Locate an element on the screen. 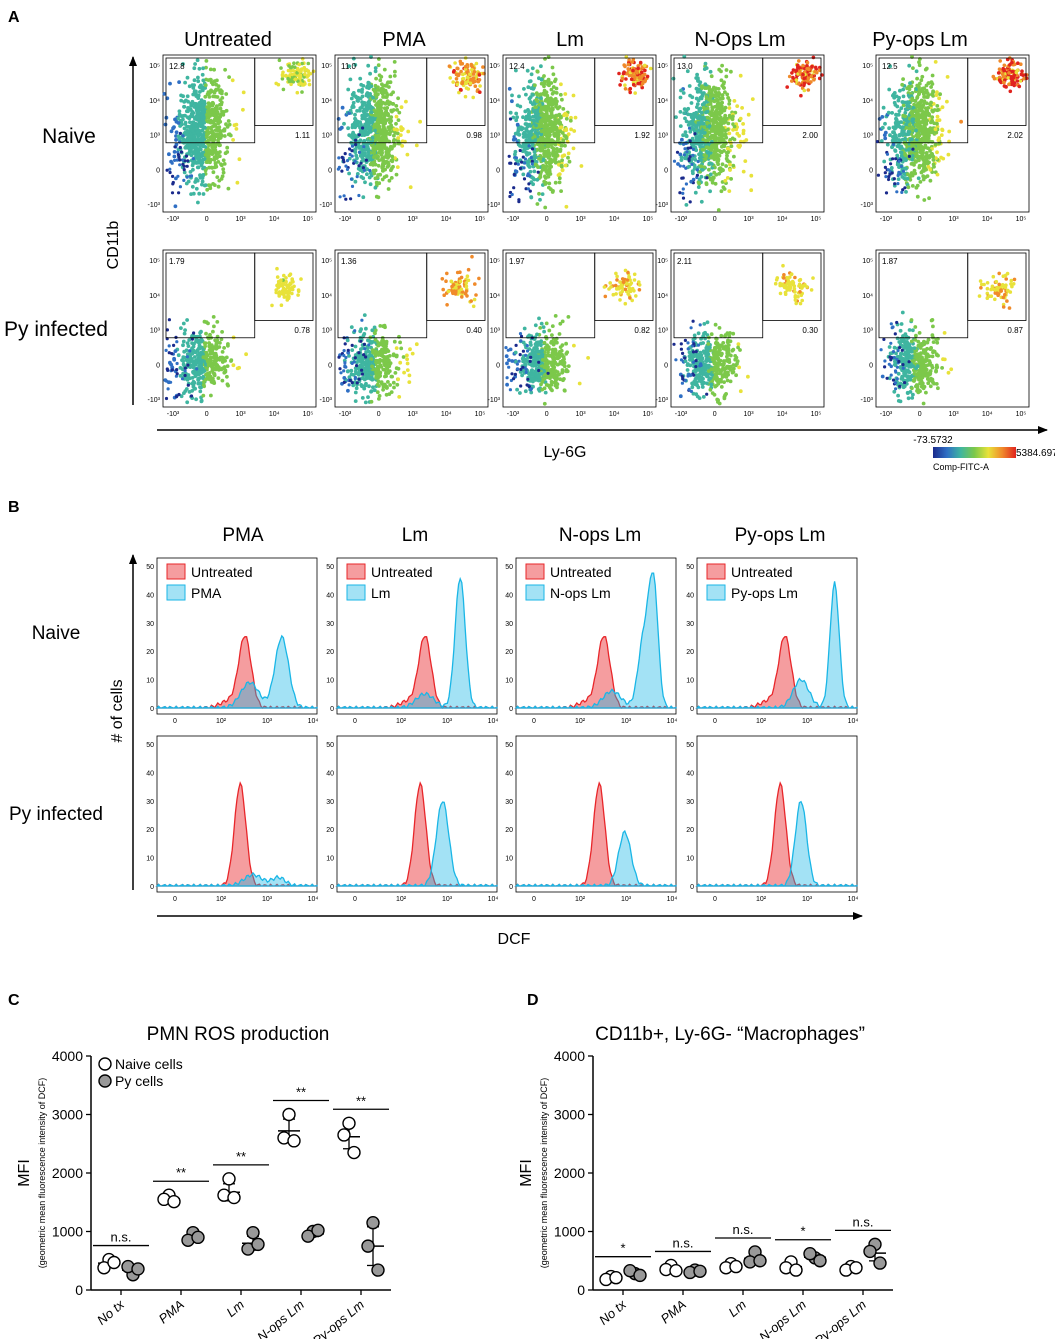 The height and width of the screenshot is (1339, 1055). gate-percent-cd11b: 1.79 is located at coordinates (177, 261).